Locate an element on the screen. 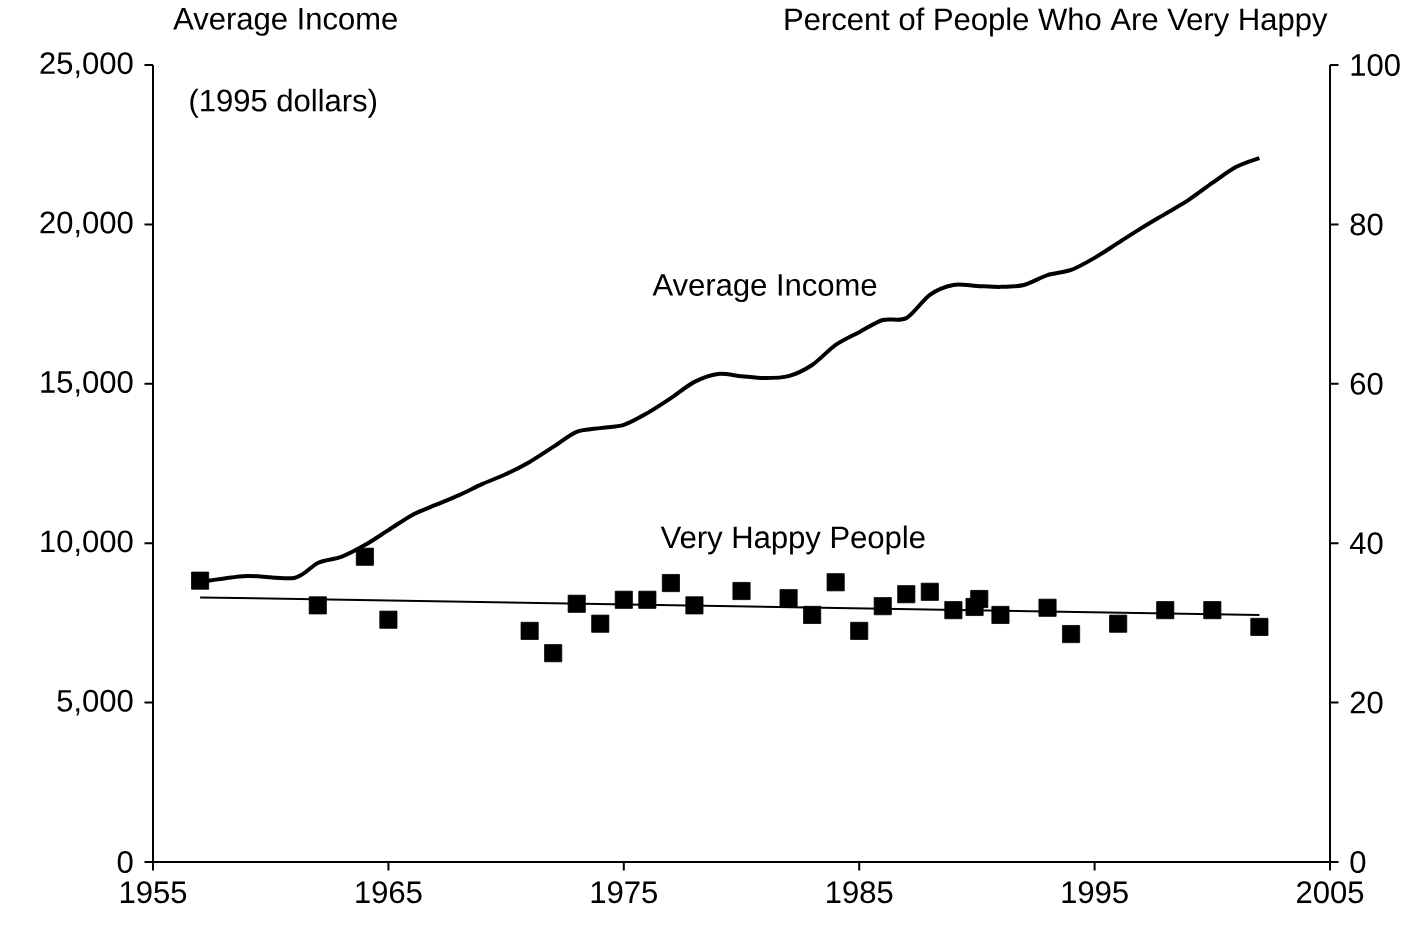 This screenshot has width=1425, height=926. x-tick-label: 2005 is located at coordinates (1330, 892).